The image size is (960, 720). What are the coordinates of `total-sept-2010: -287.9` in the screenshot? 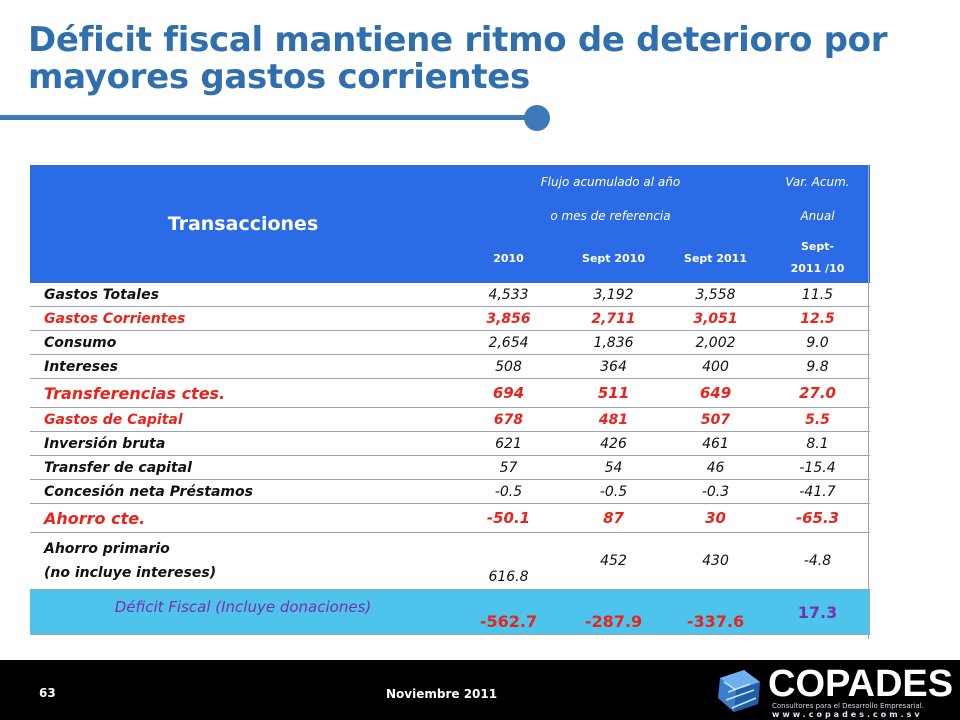 It's located at (613, 612).